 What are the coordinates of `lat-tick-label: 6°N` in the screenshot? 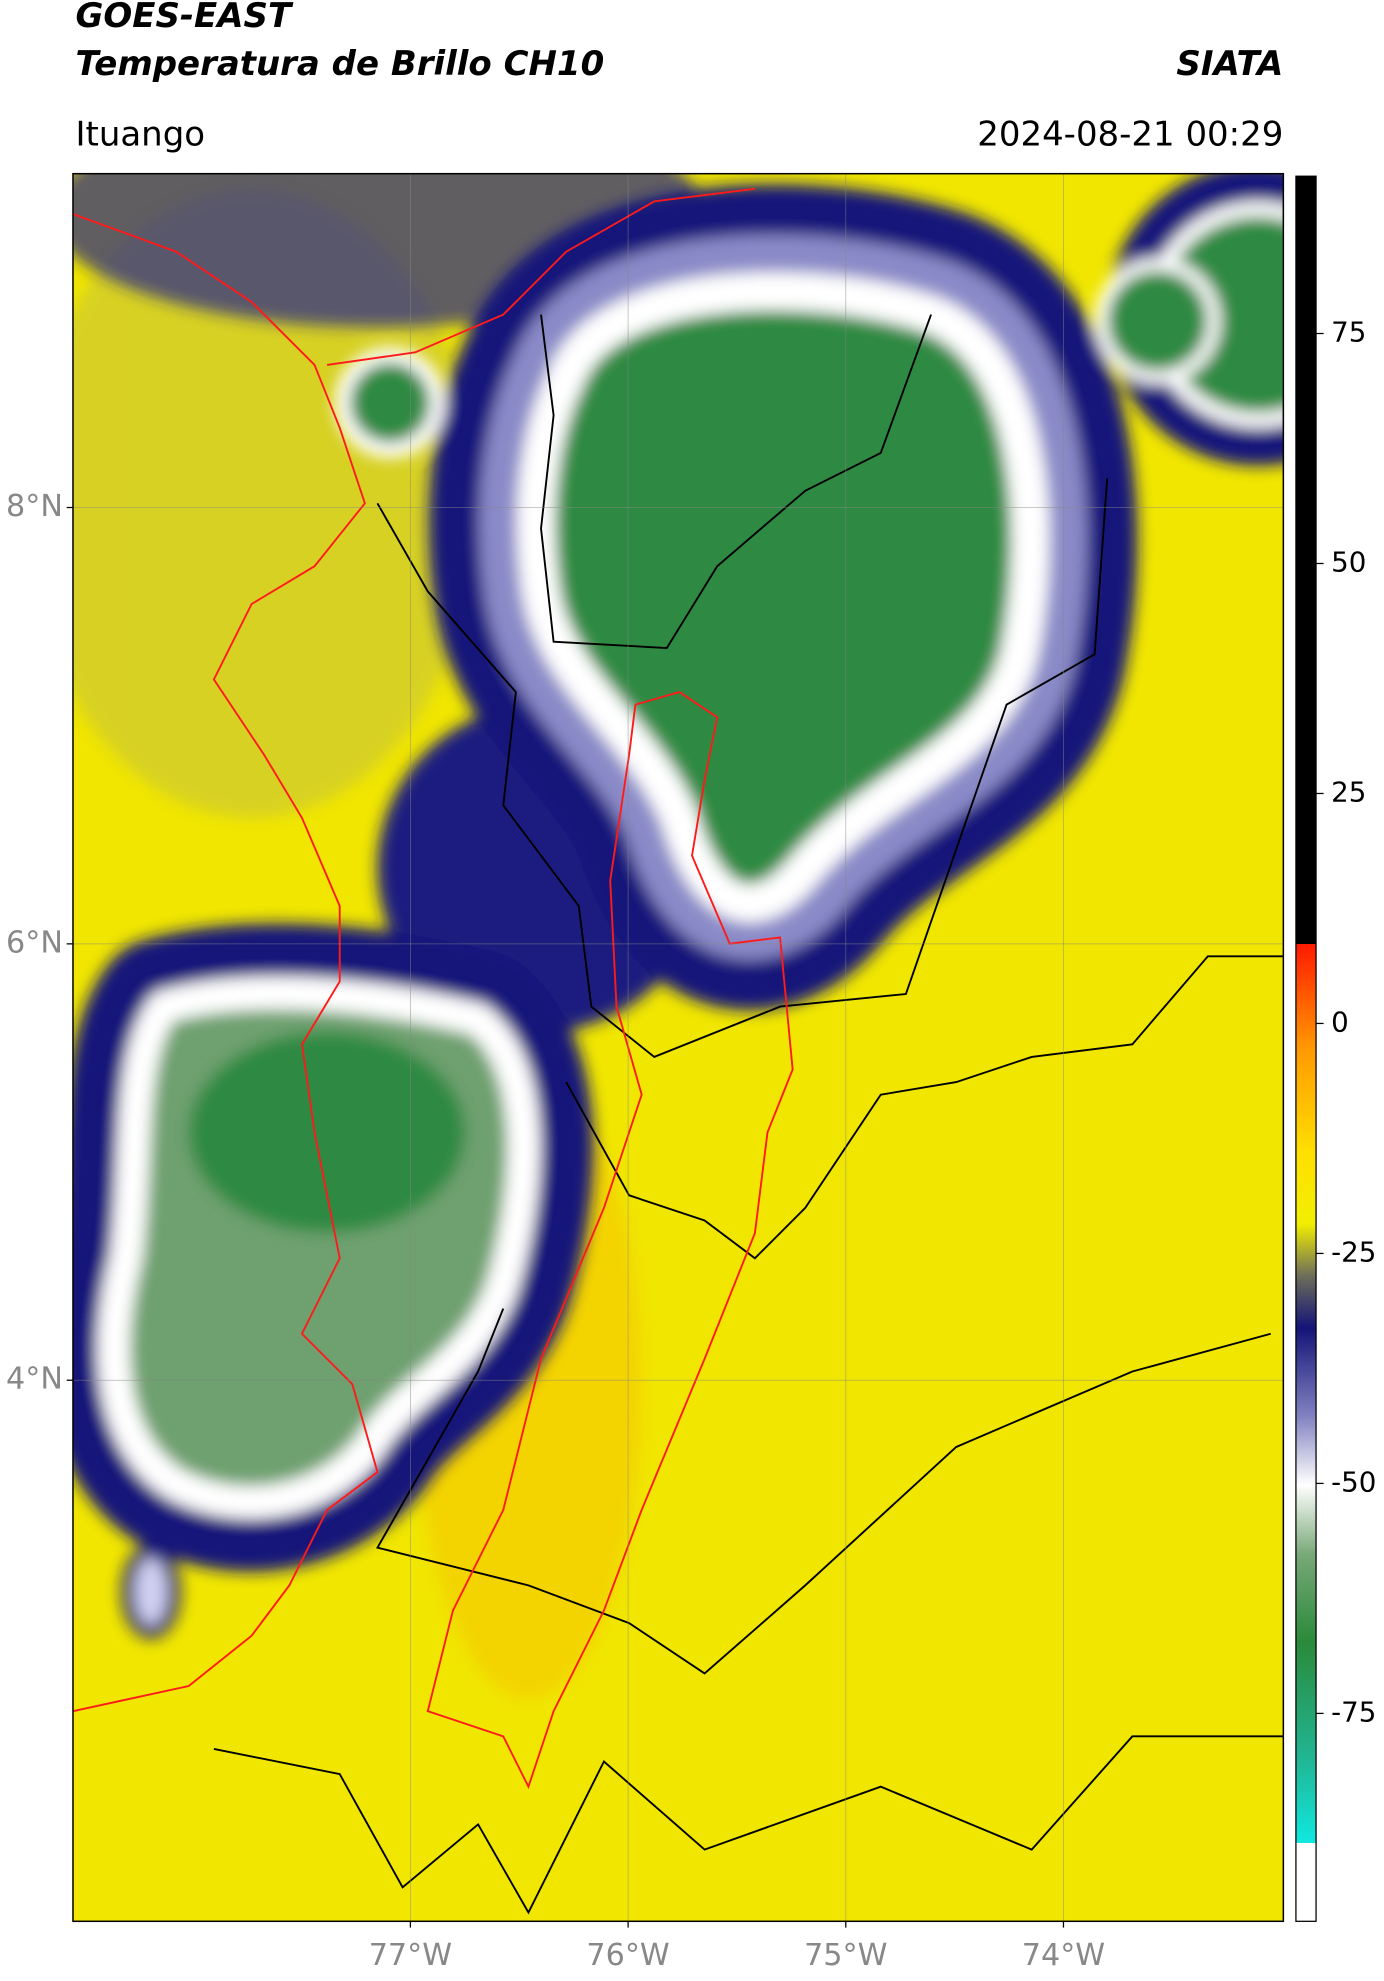 It's located at (34, 942).